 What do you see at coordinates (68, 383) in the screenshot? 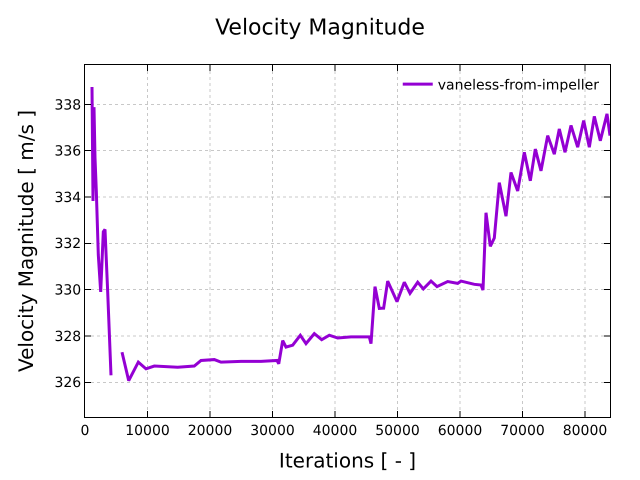
I see `y-tick-label: 326` at bounding box center [68, 383].